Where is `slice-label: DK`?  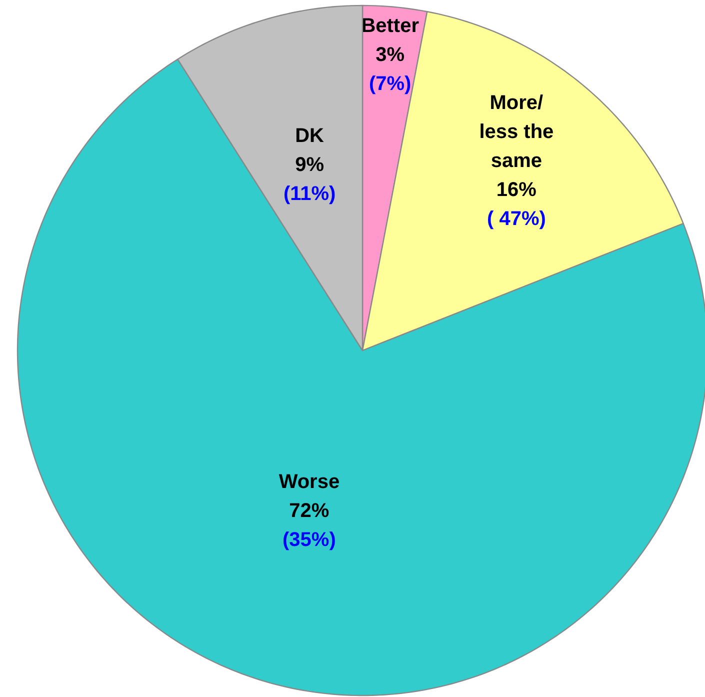
slice-label: DK is located at coordinates (310, 135).